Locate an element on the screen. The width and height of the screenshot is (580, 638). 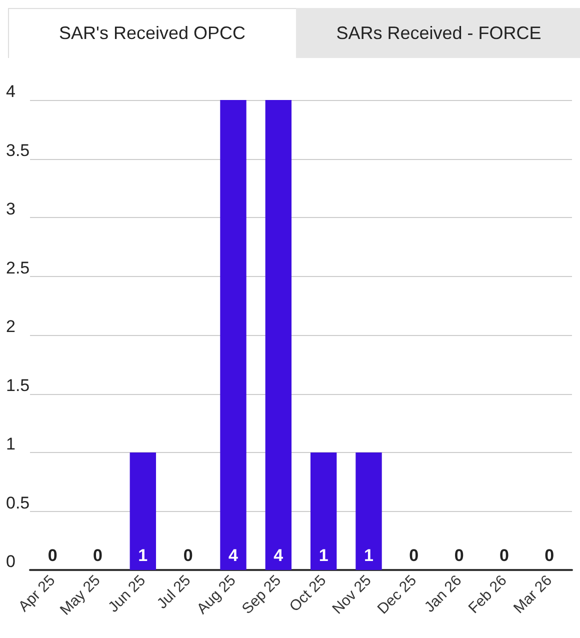
x-tick-label: Mar 26 is located at coordinates (533, 594).